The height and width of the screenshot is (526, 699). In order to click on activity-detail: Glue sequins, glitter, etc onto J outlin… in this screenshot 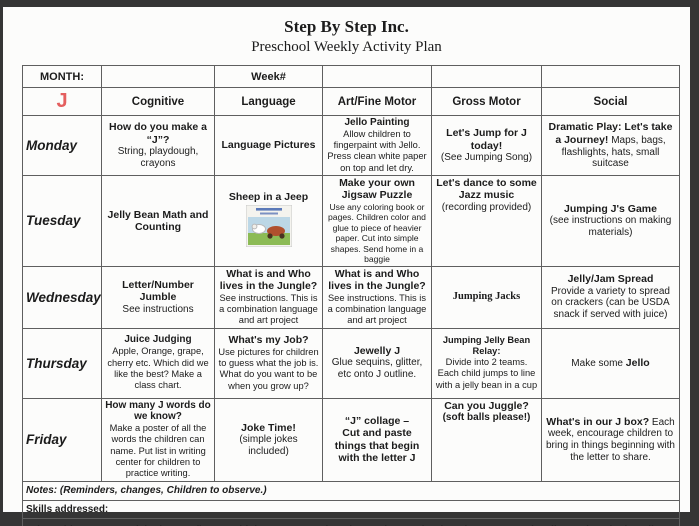, I will do `click(377, 369)`.